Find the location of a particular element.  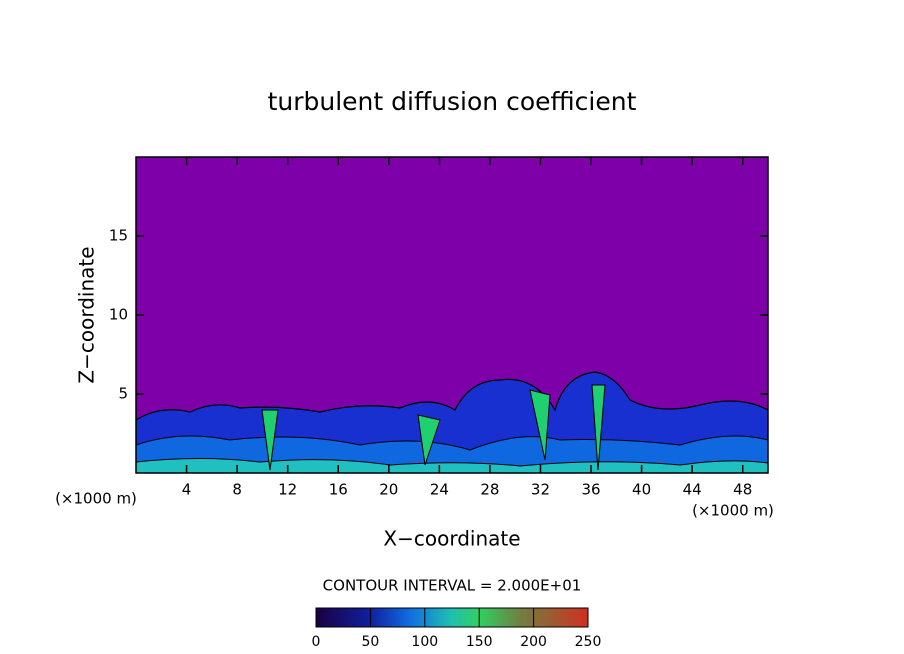

x-tick-label: 48 is located at coordinates (742, 490).